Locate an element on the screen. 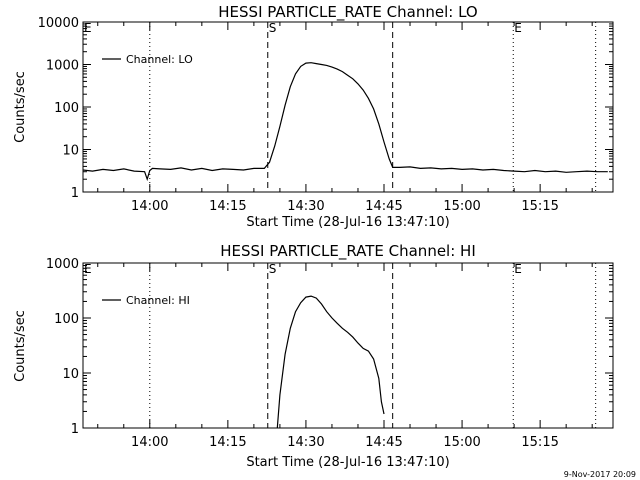  legend-label: Channel: HI is located at coordinates (158, 300).